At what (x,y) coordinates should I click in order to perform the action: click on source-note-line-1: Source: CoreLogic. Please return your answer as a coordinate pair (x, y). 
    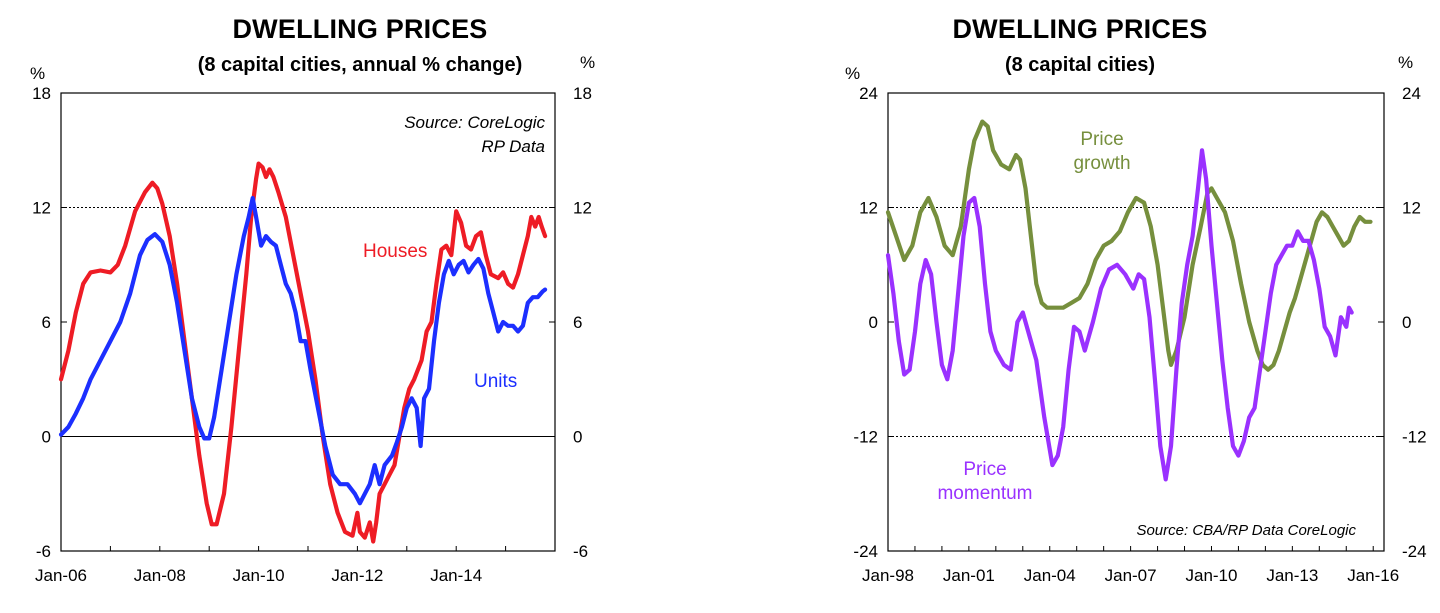
    Looking at the image, I should click on (474, 122).